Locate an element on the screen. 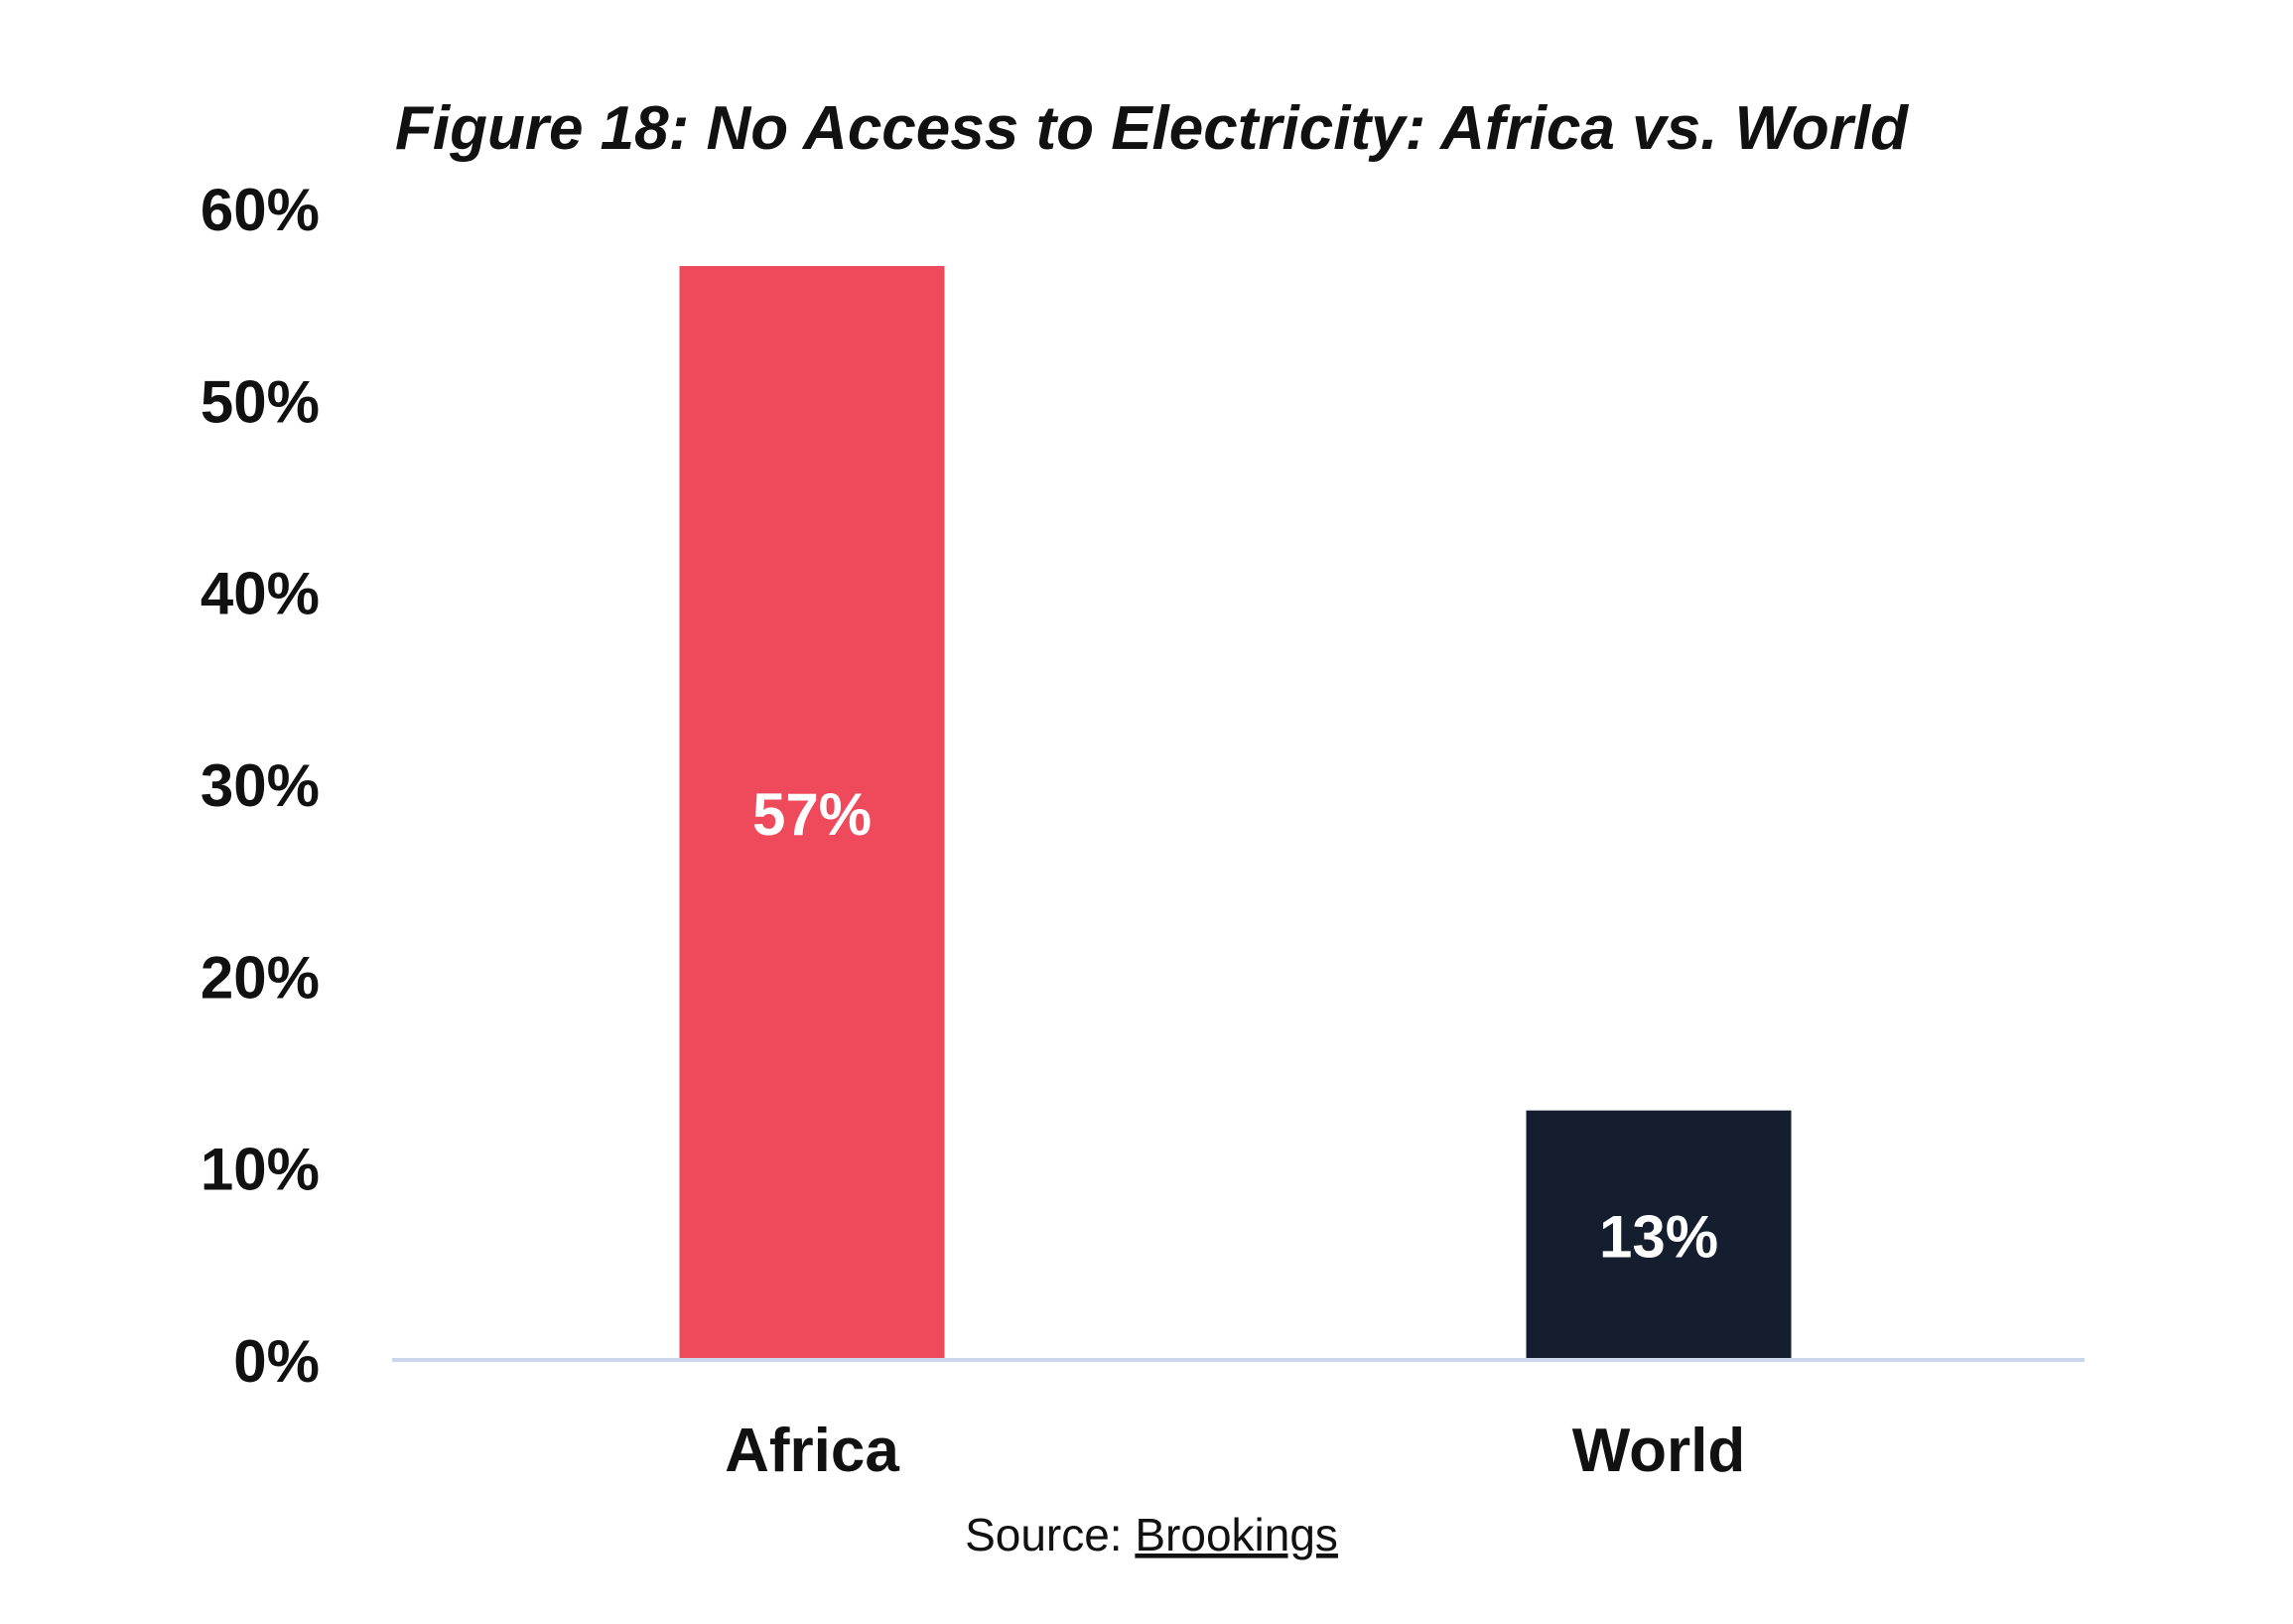  y-axis: 0% 10% 20% 30% 40% 50% 60% is located at coordinates (261, 786).